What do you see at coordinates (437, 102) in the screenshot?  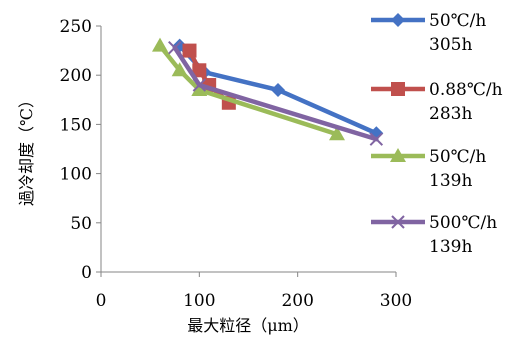 I see `legend-entry-2: 0.88℃/h 283h` at bounding box center [437, 102].